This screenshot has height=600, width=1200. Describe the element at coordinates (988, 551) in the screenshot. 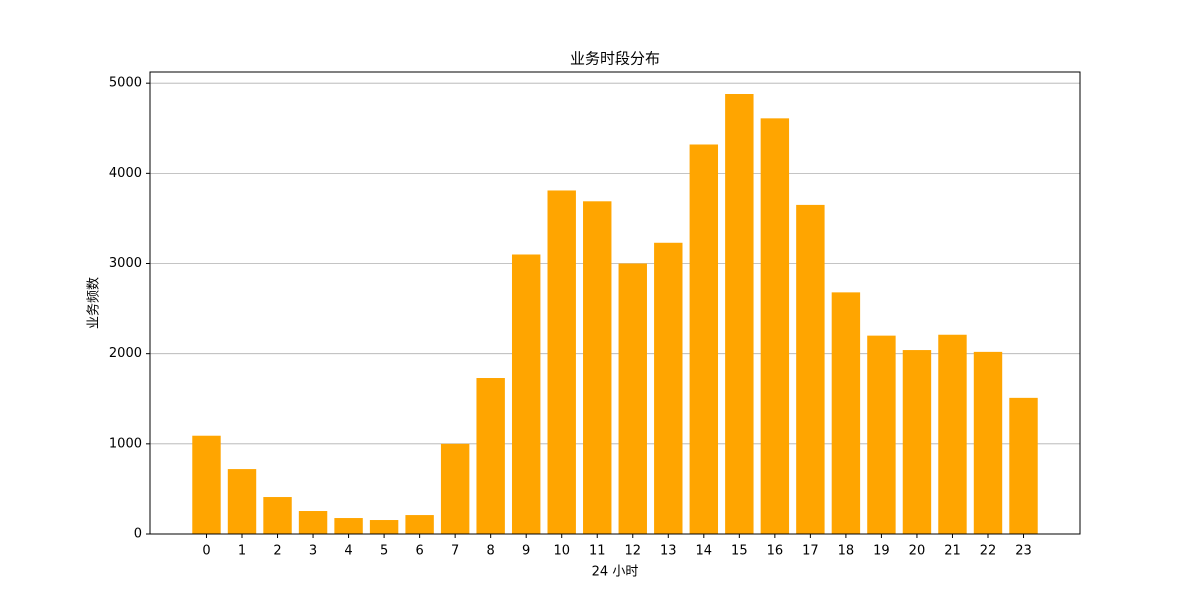

I see `x-tick-label: 22` at that location.